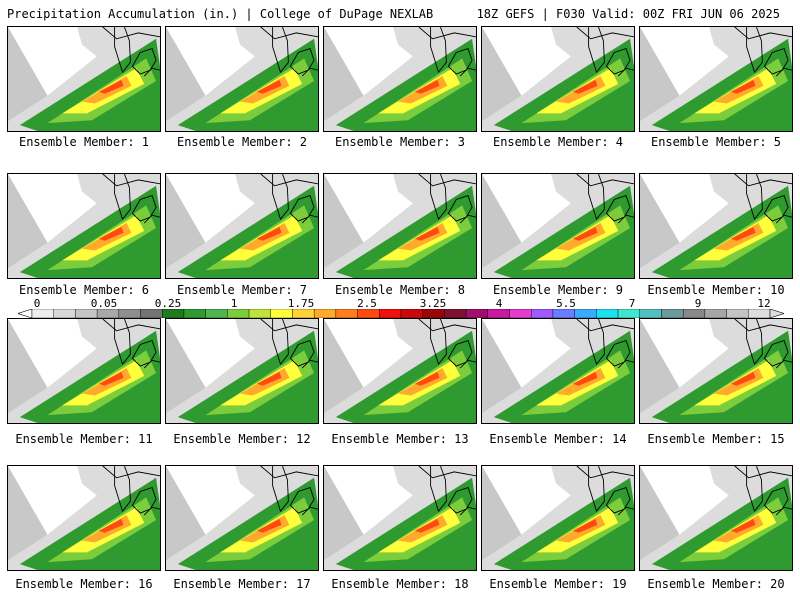 The image size is (800, 600). Describe the element at coordinates (499, 303) in the screenshot. I see `colorbar-tick-label: 4` at that location.